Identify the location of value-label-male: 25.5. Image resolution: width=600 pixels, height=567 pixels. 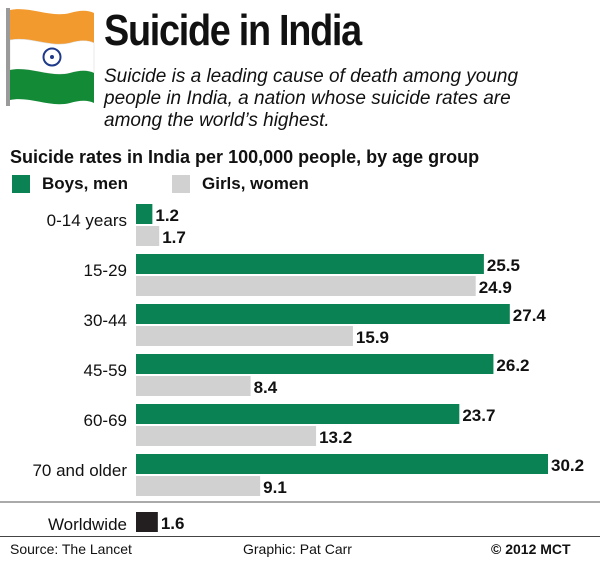
(503, 265).